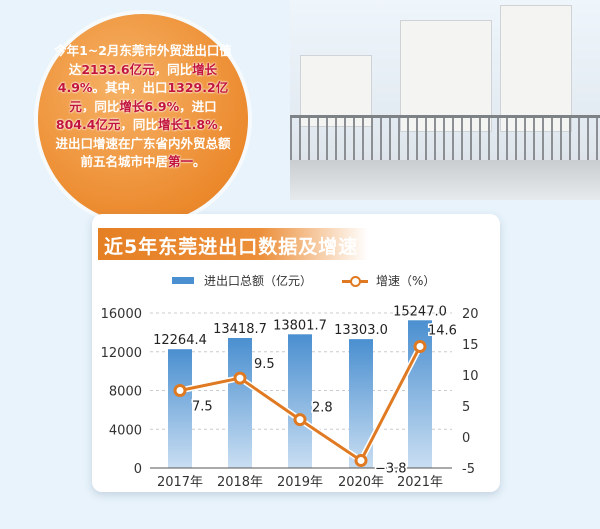 Image resolution: width=600 pixels, height=529 pixels. Describe the element at coordinates (183, 280) in the screenshot. I see `legend-bar-swatch` at that location.